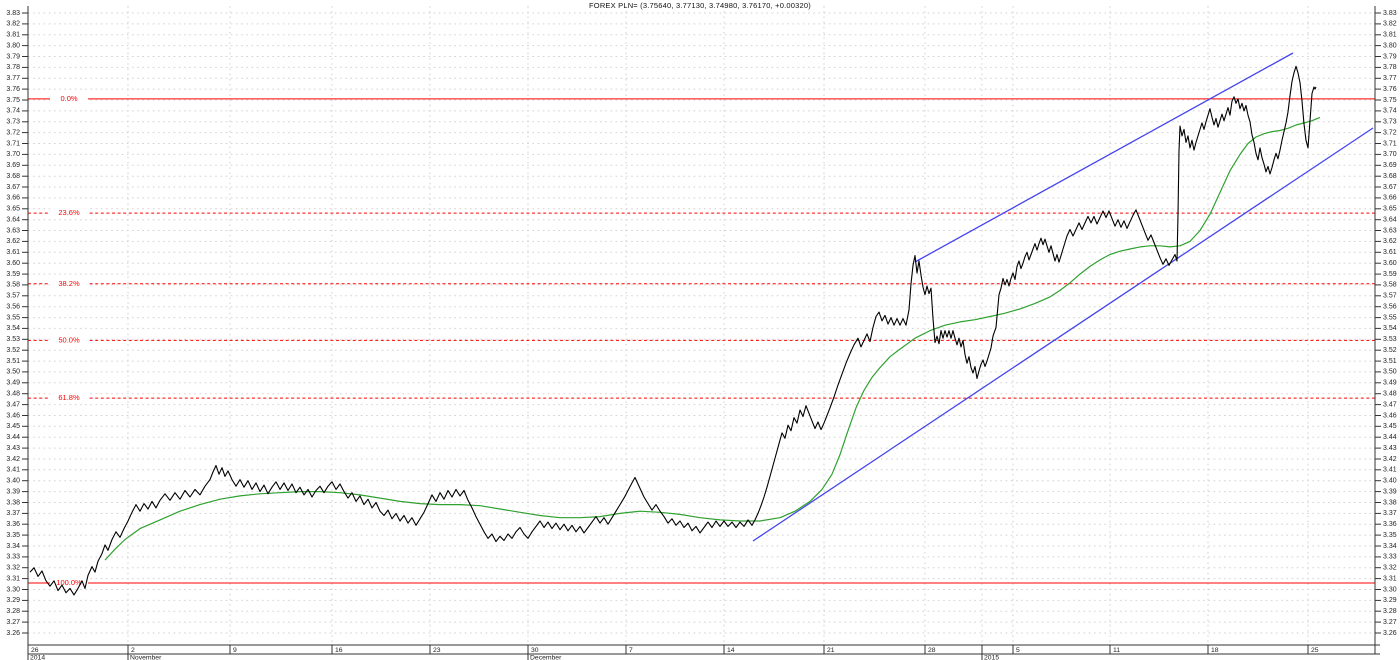  Describe the element at coordinates (13, 426) in the screenshot. I see `y-tick-label-left: 3.45` at that location.